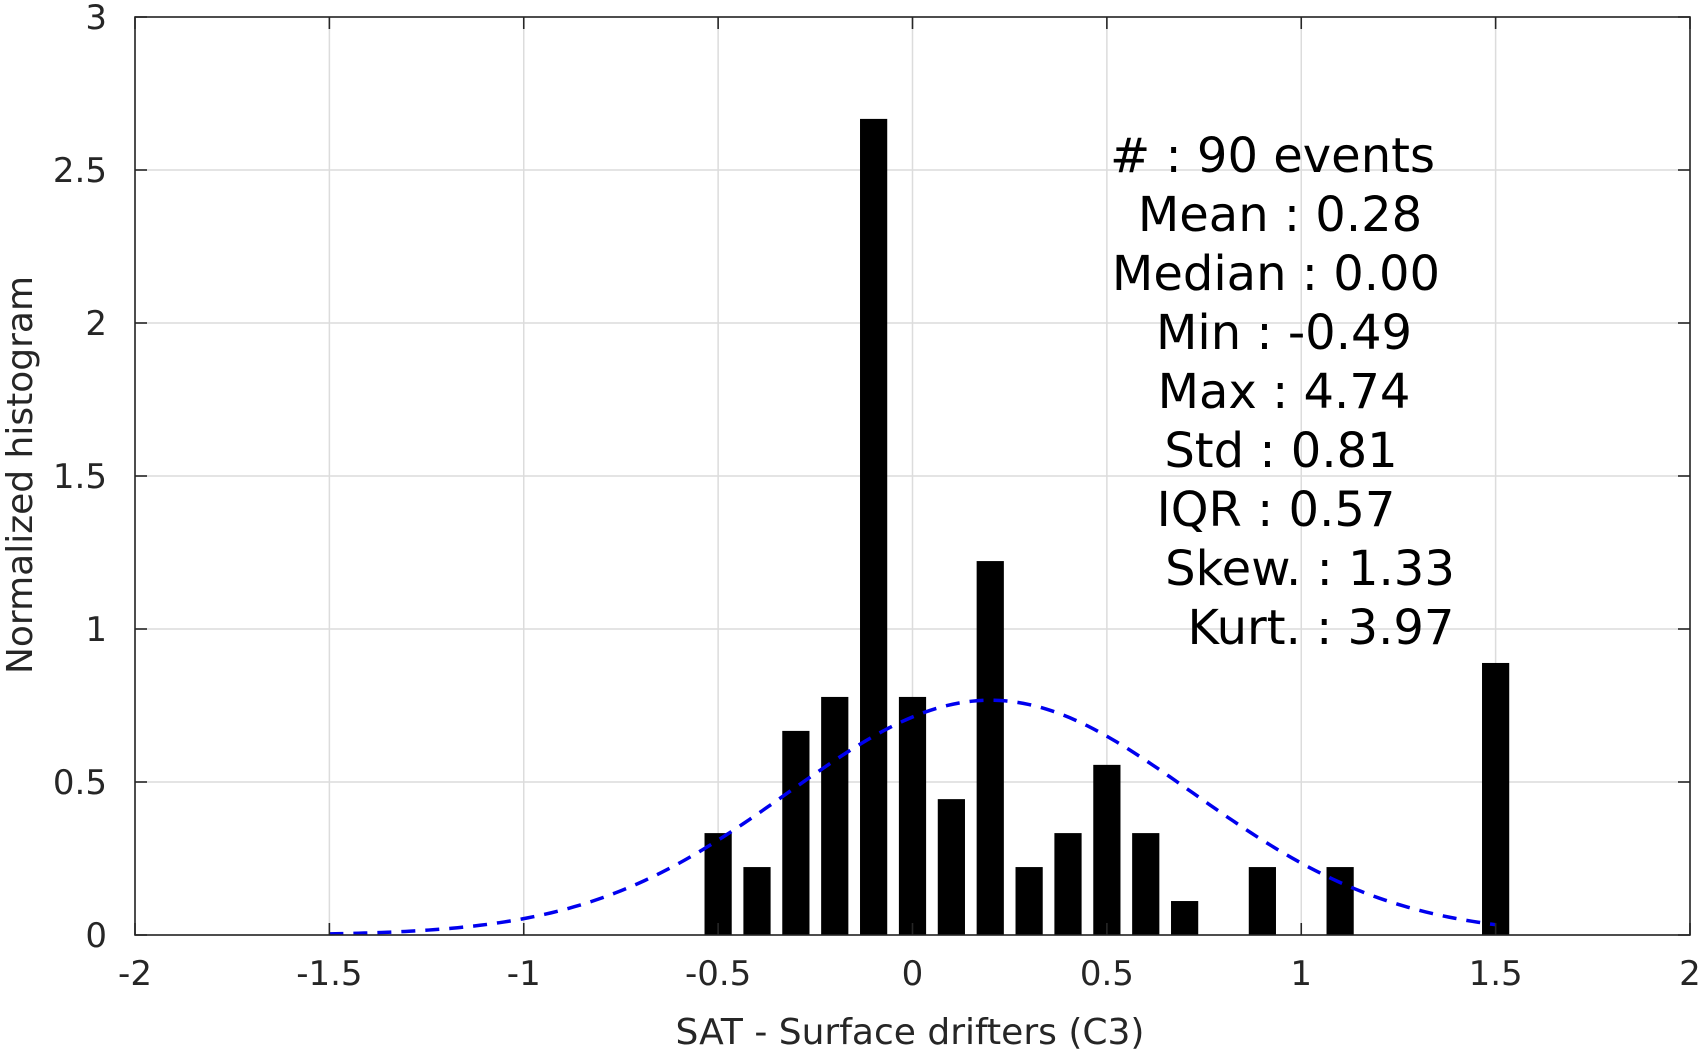  Describe the element at coordinates (80, 171) in the screenshot. I see `y-tick-label: 2.5` at that location.